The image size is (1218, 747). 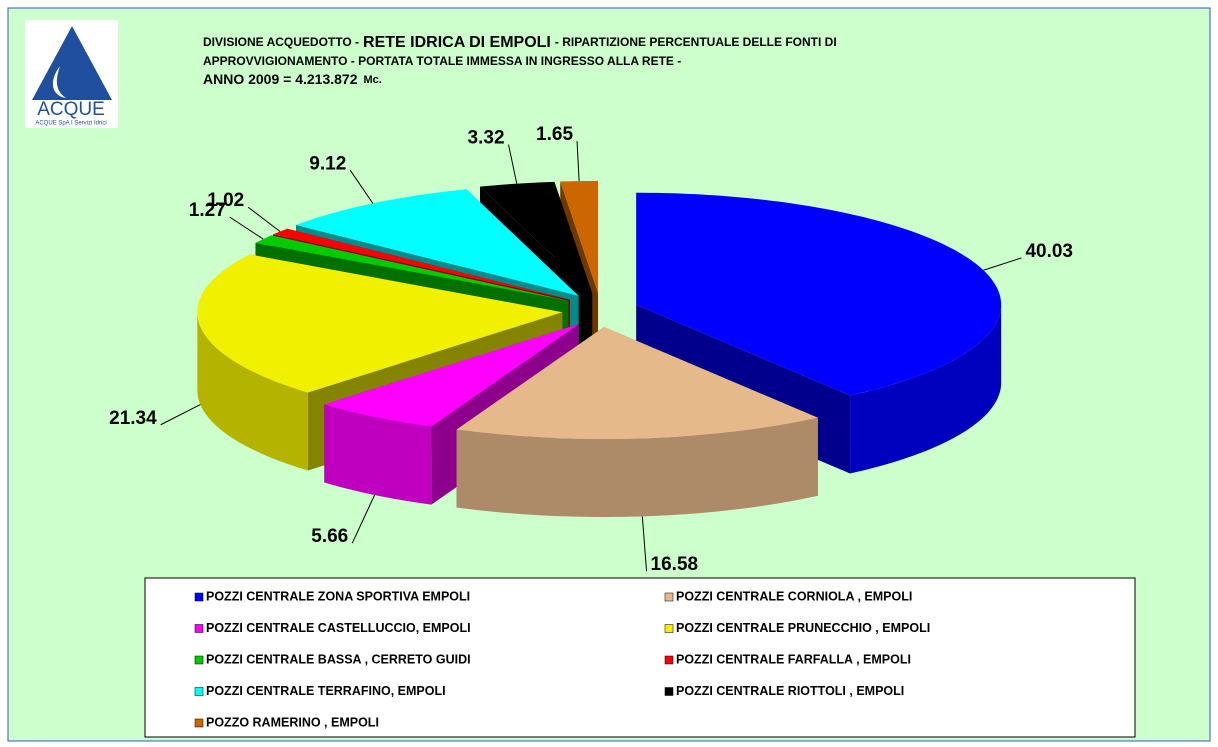 What do you see at coordinates (207, 210) in the screenshot?
I see `data-label: 1.27` at bounding box center [207, 210].